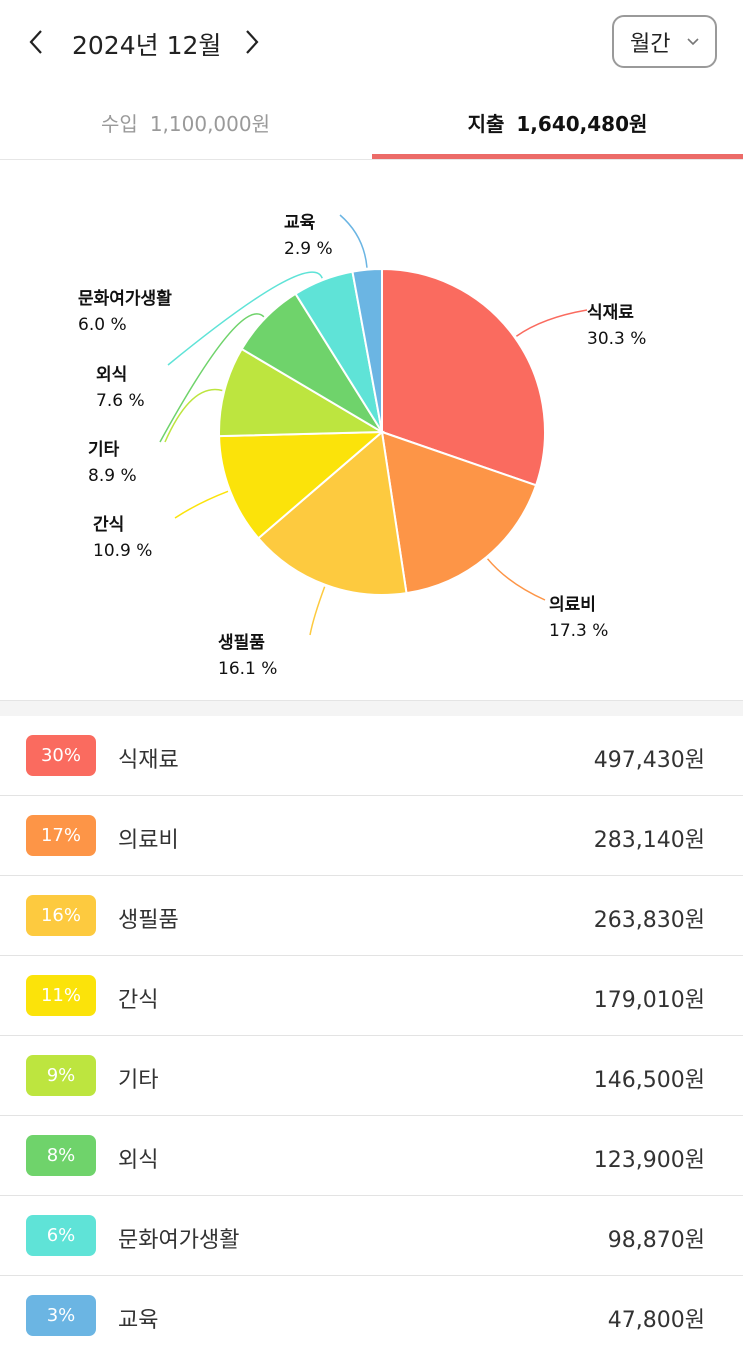 The width and height of the screenshot is (743, 1354). Describe the element at coordinates (371, 836) in the screenshot. I see `list-item: 17% 의료비 283,140원` at that location.